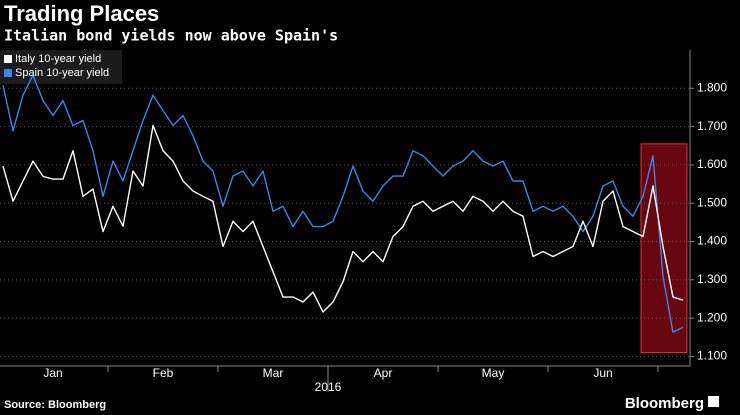  What do you see at coordinates (712, 126) in the screenshot?
I see `y-tick-label: 1.700` at bounding box center [712, 126].